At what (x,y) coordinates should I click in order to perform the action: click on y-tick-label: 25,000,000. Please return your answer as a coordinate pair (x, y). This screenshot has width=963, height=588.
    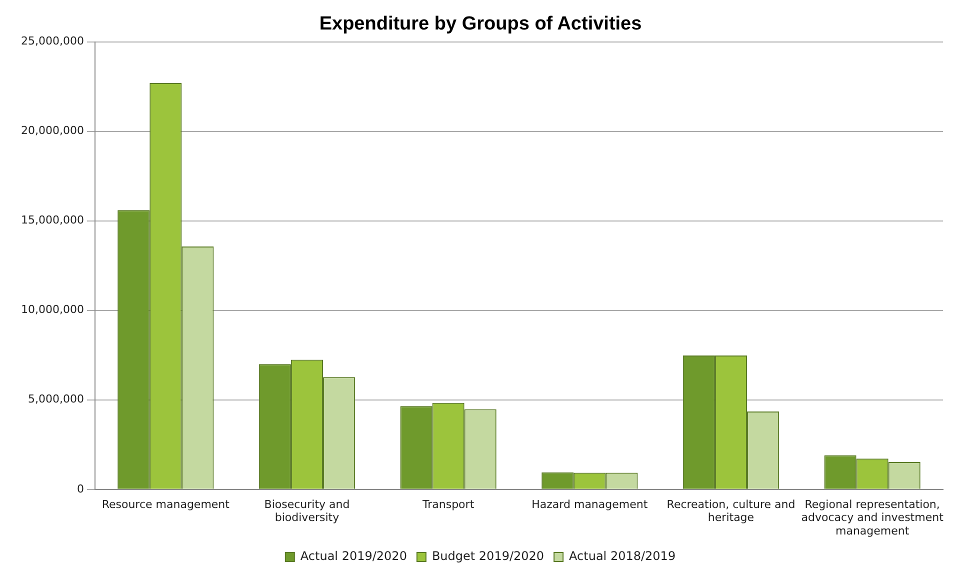
    Looking at the image, I should click on (52, 41).